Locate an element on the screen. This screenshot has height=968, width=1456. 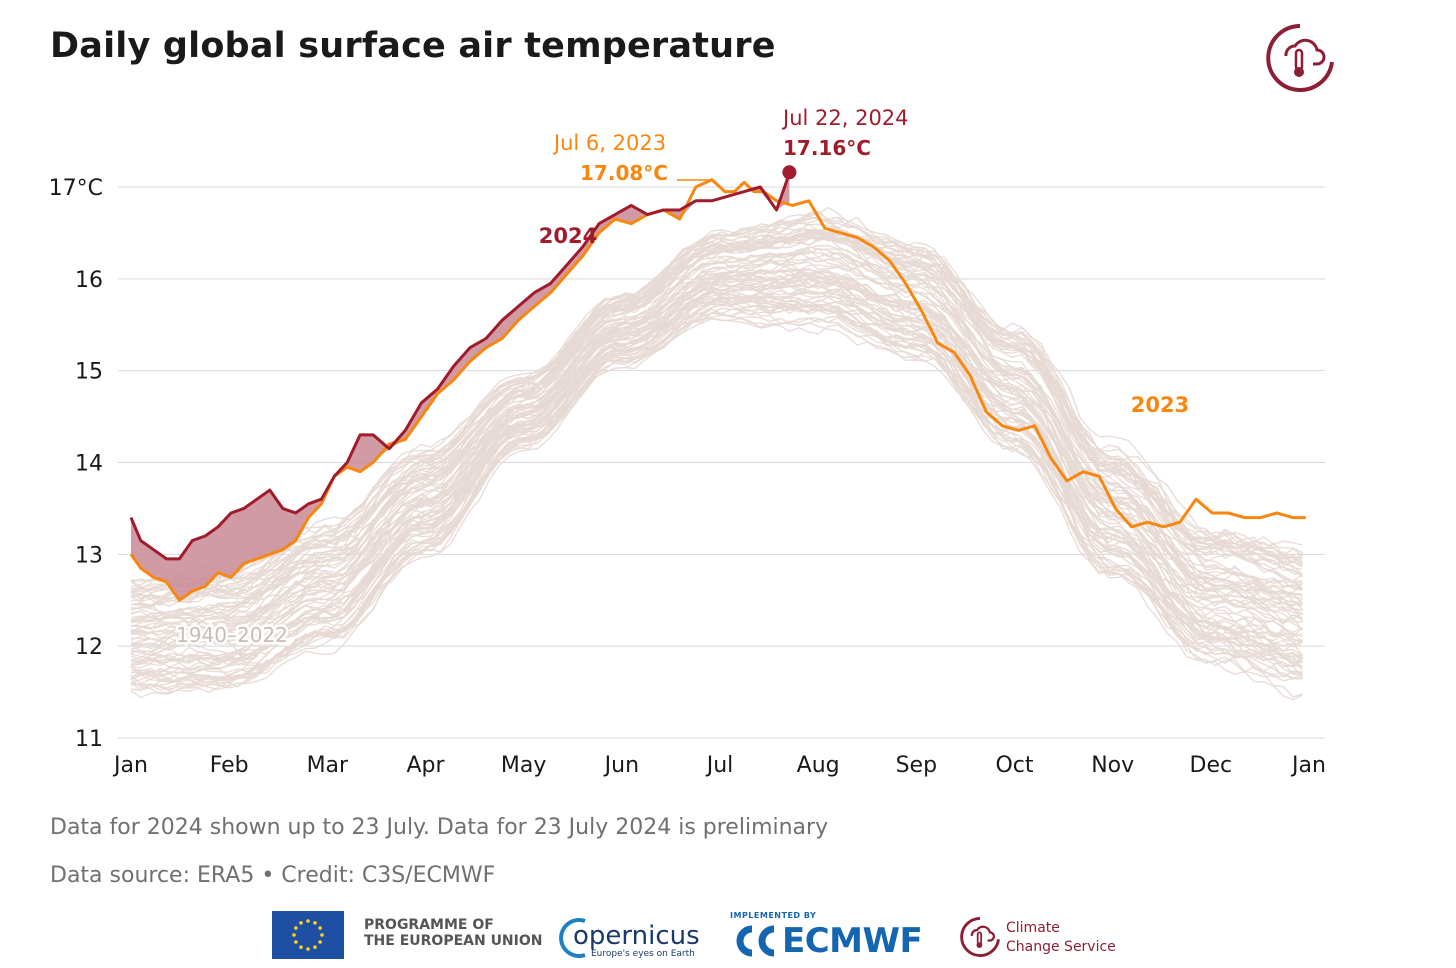
copernicus-logo: opernicus Europe's eyes on Earth is located at coordinates (627, 935).